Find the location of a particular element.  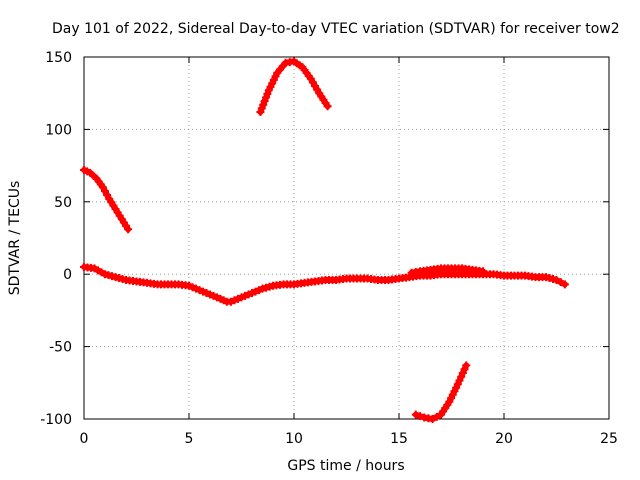

y-tick-label: -100 is located at coordinates (56, 420).